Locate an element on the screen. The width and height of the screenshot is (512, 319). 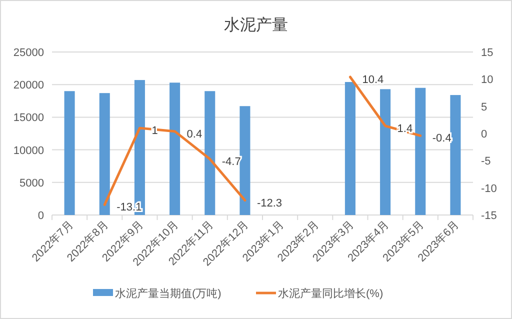
y2-tick-label: -10 is located at coordinates (489, 188).